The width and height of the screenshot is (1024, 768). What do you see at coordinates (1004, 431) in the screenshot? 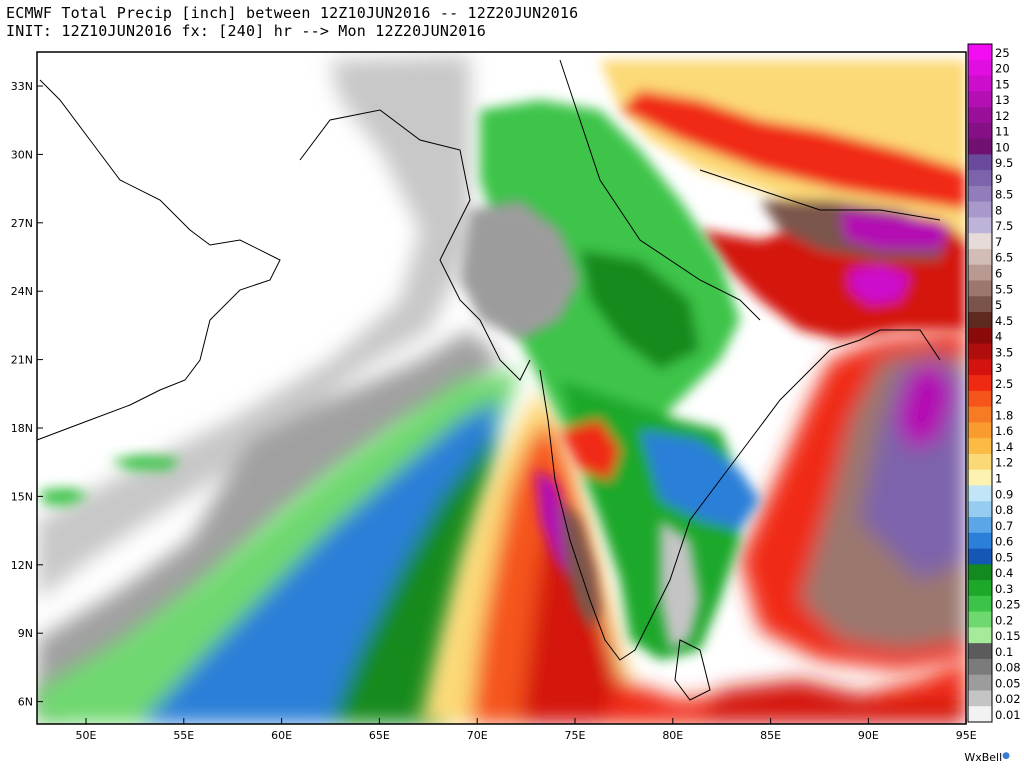
I see `legend-label: 1.6` at bounding box center [1004, 431].